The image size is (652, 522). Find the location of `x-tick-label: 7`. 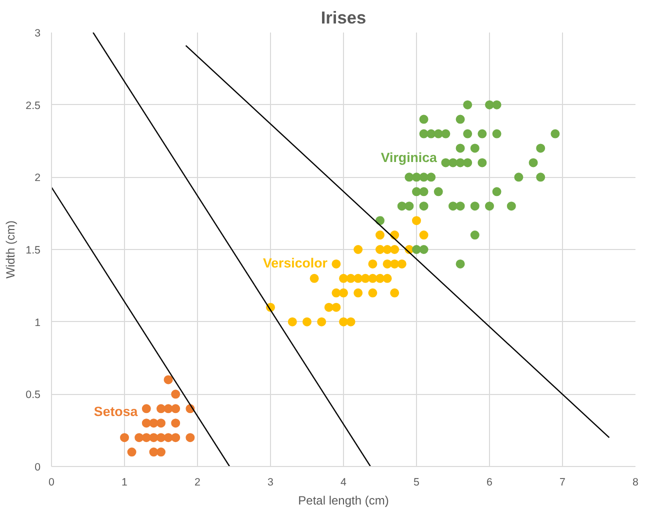

x-tick-label: 7 is located at coordinates (563, 482).